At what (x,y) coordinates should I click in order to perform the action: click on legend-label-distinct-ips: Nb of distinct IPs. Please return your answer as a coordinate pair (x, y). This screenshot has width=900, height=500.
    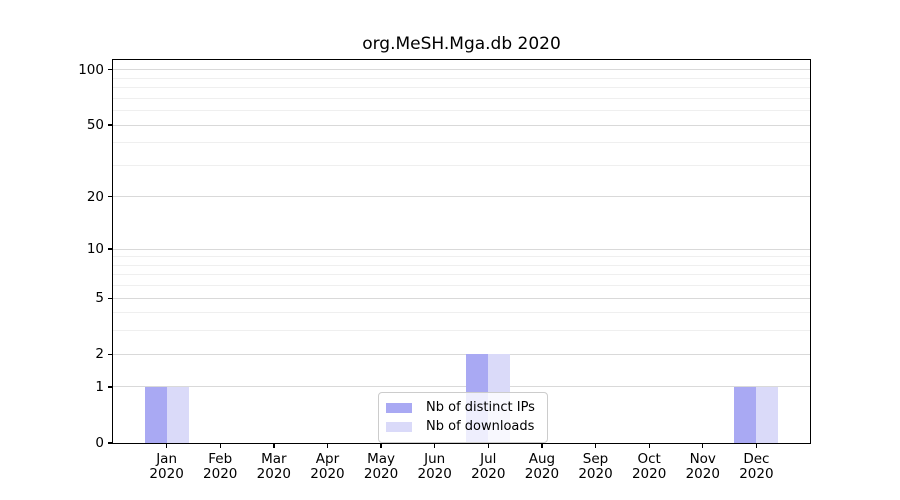
    Looking at the image, I should click on (480, 407).